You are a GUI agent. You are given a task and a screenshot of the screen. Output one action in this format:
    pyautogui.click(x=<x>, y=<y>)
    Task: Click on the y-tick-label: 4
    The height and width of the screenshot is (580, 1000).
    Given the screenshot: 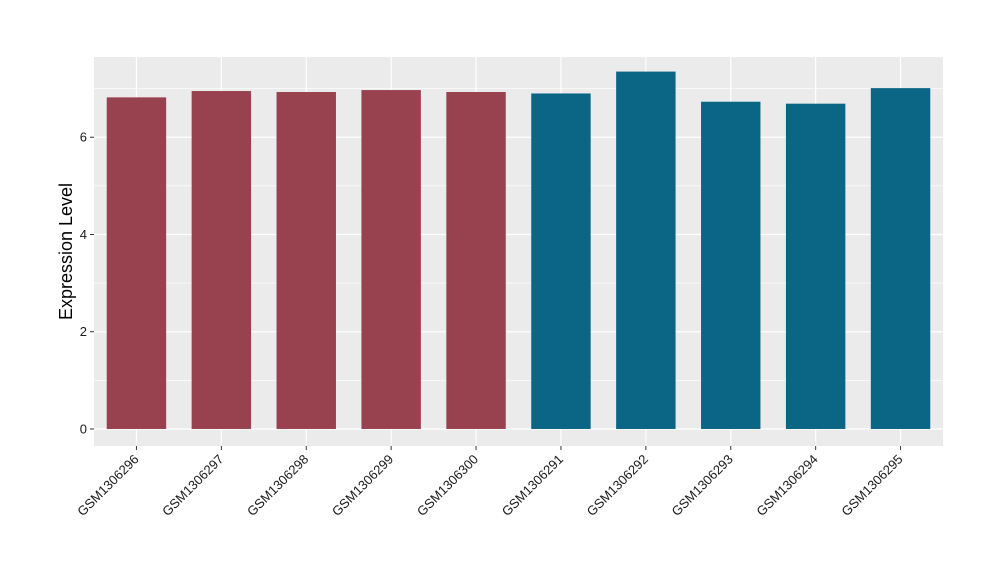 What is the action you would take?
    pyautogui.click(x=83, y=234)
    